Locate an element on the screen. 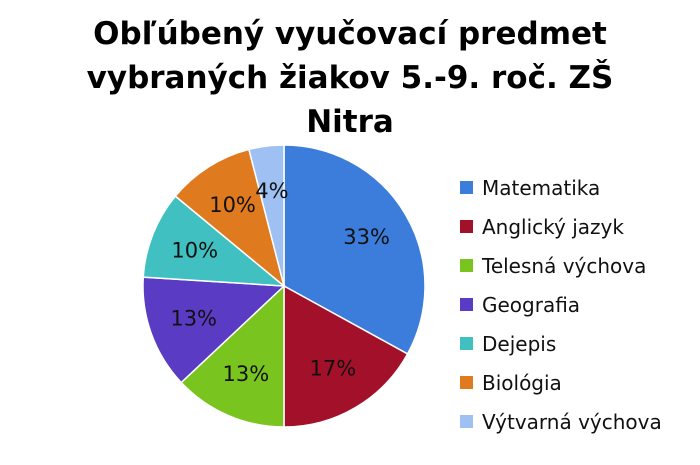 The image size is (700, 465). pie-slice-dejepis is located at coordinates (214, 241).